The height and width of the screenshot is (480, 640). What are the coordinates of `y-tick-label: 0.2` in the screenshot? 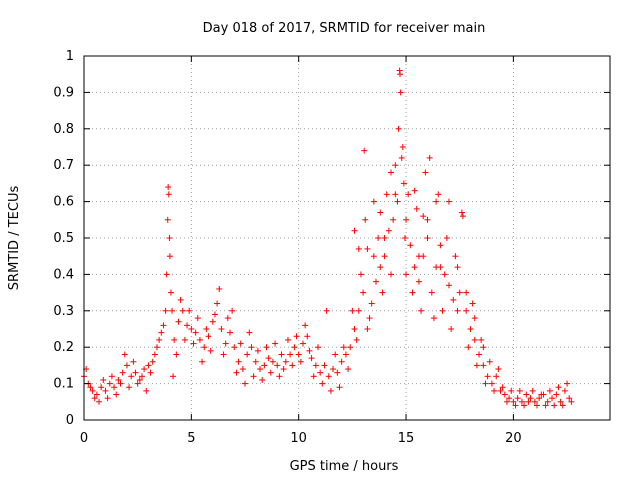 It's located at (63, 347).